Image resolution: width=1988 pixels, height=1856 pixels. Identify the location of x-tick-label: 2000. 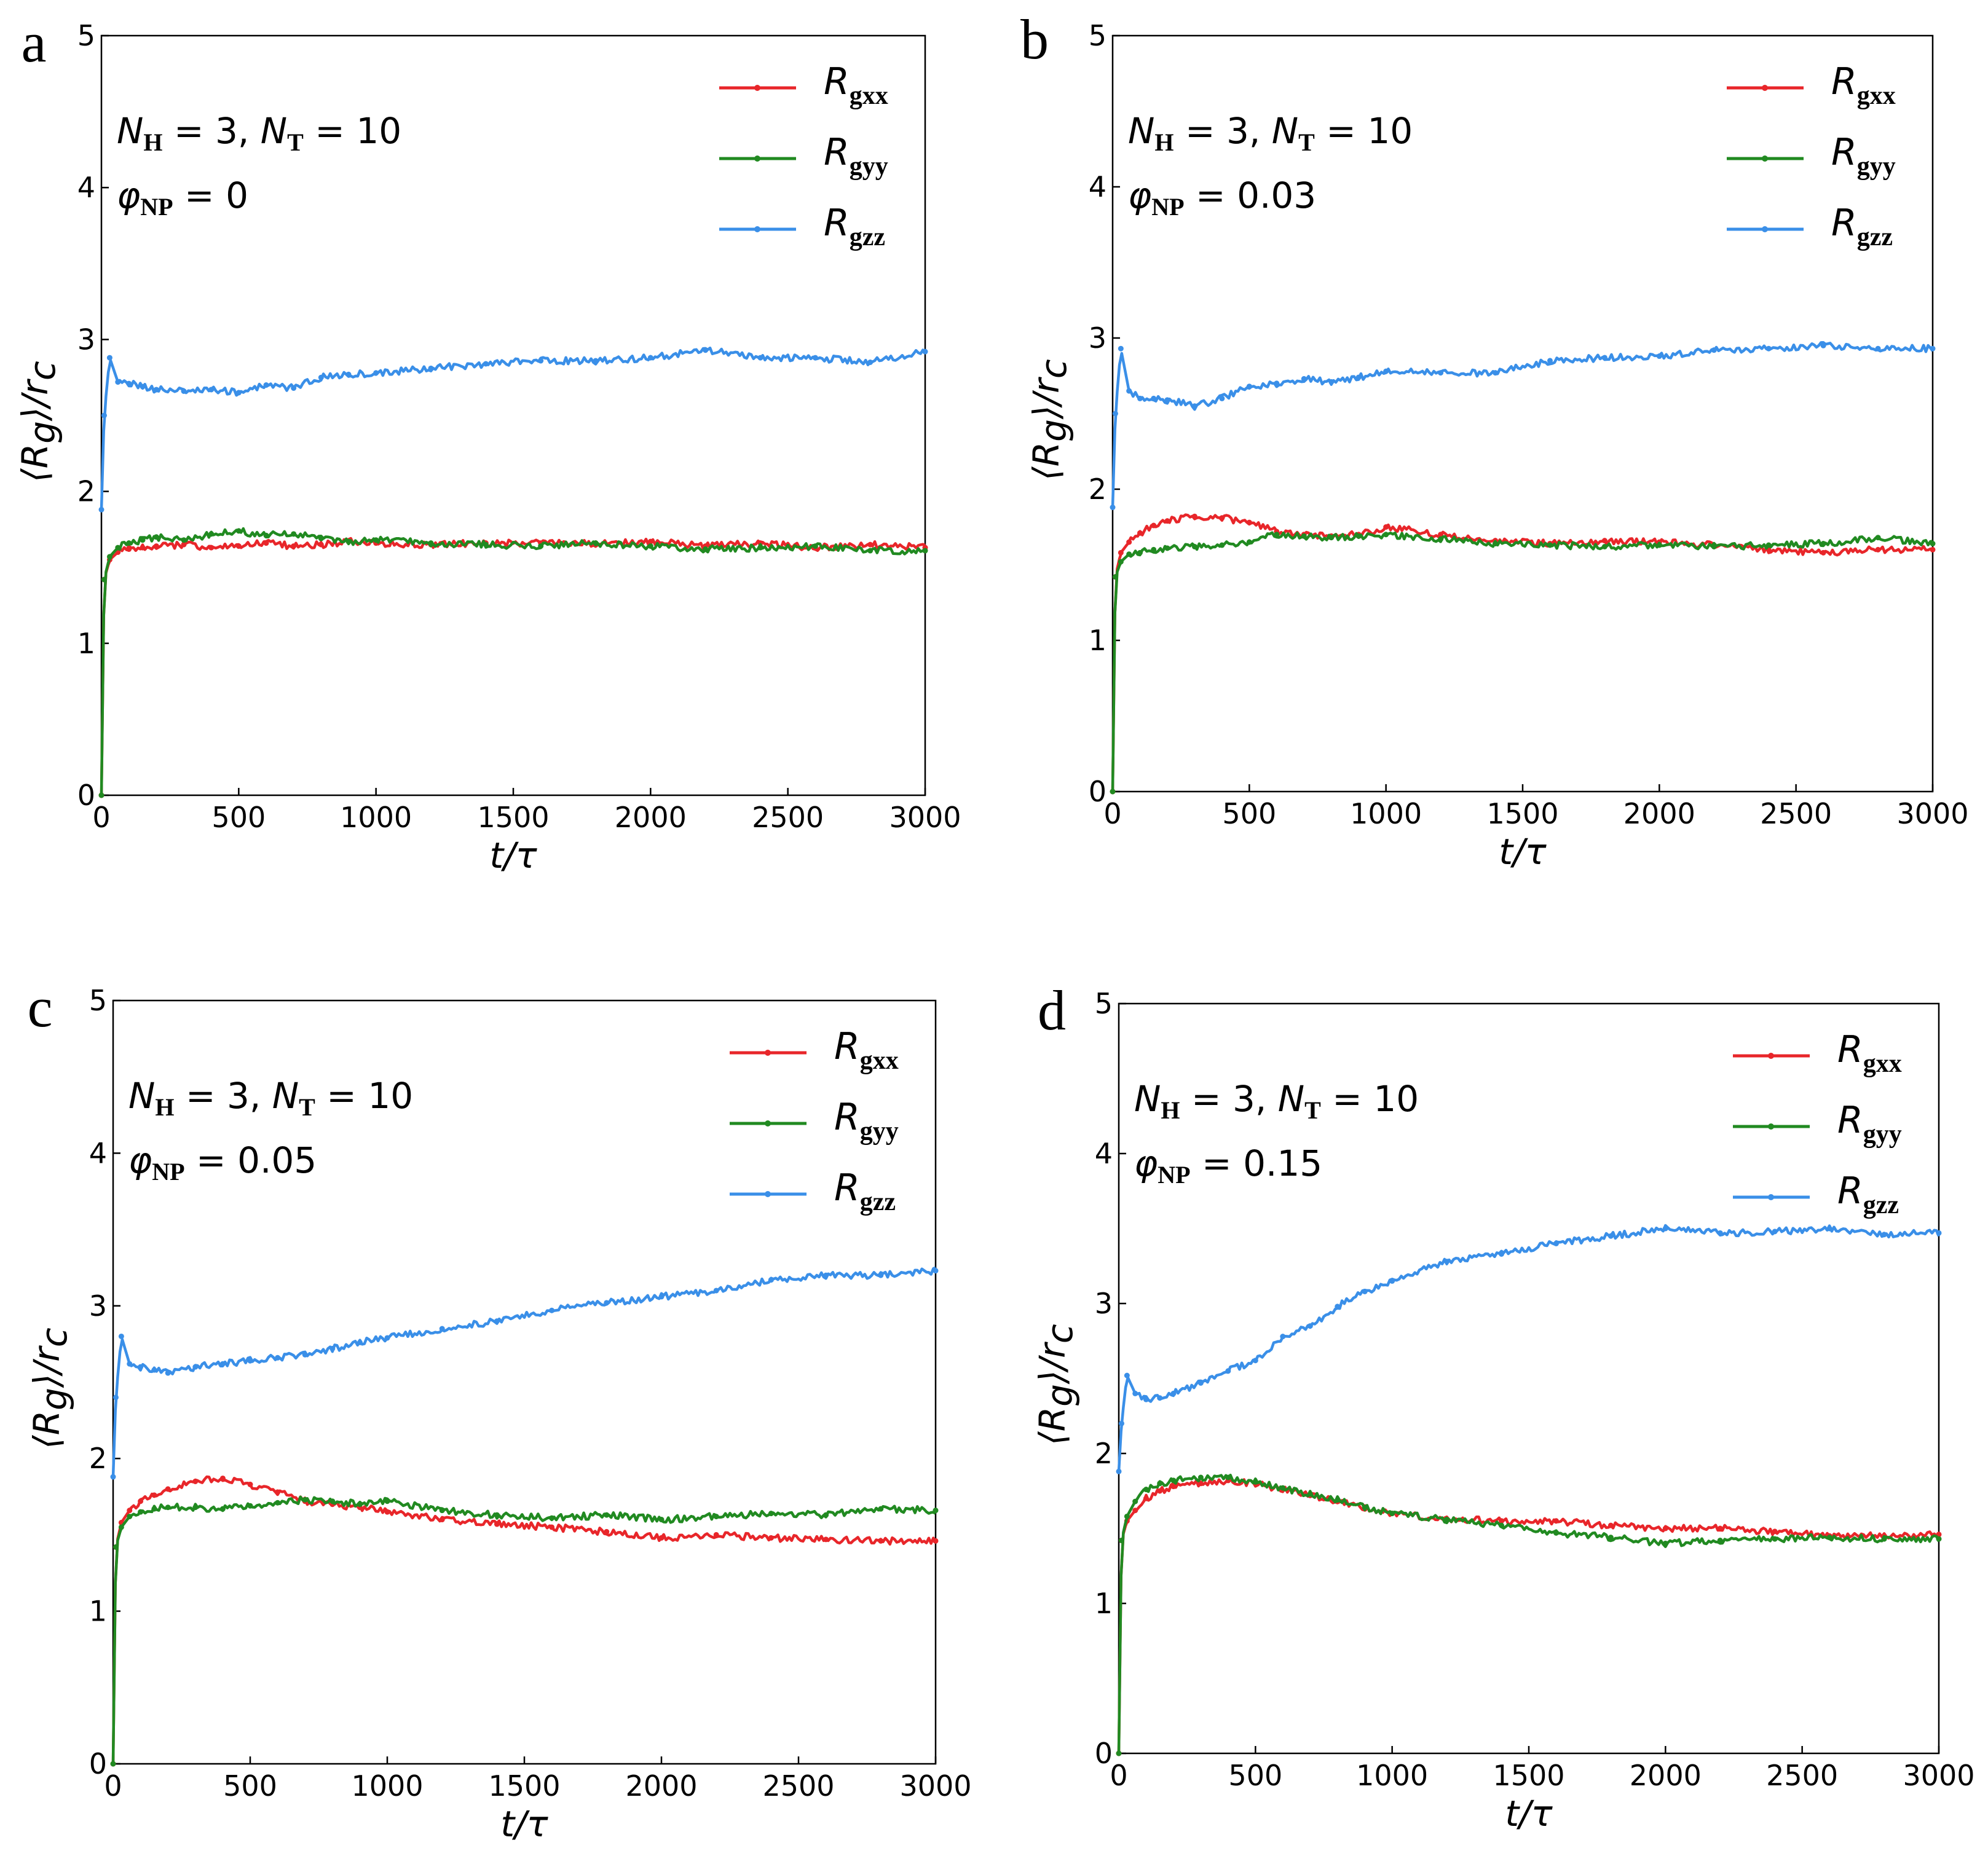
(1666, 1775).